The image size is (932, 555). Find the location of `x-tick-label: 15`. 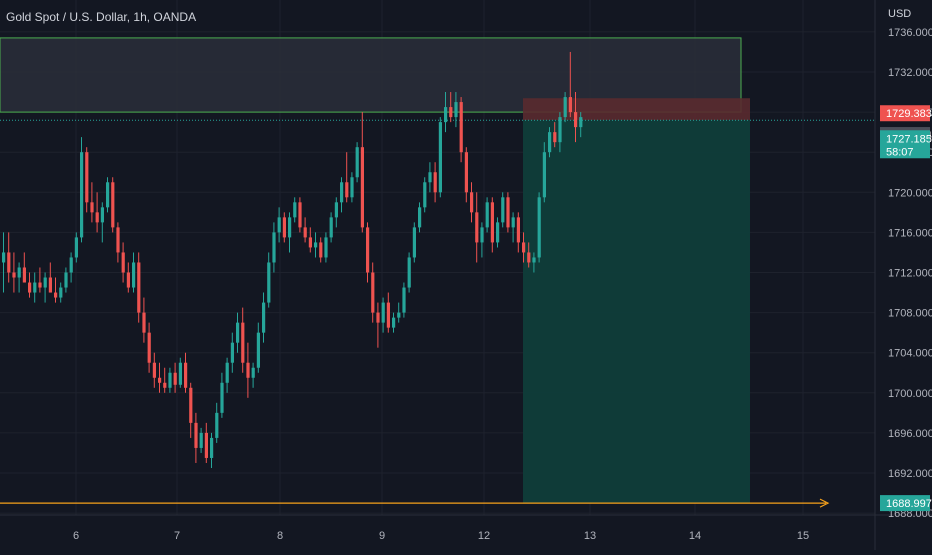

x-tick-label: 15 is located at coordinates (803, 536).